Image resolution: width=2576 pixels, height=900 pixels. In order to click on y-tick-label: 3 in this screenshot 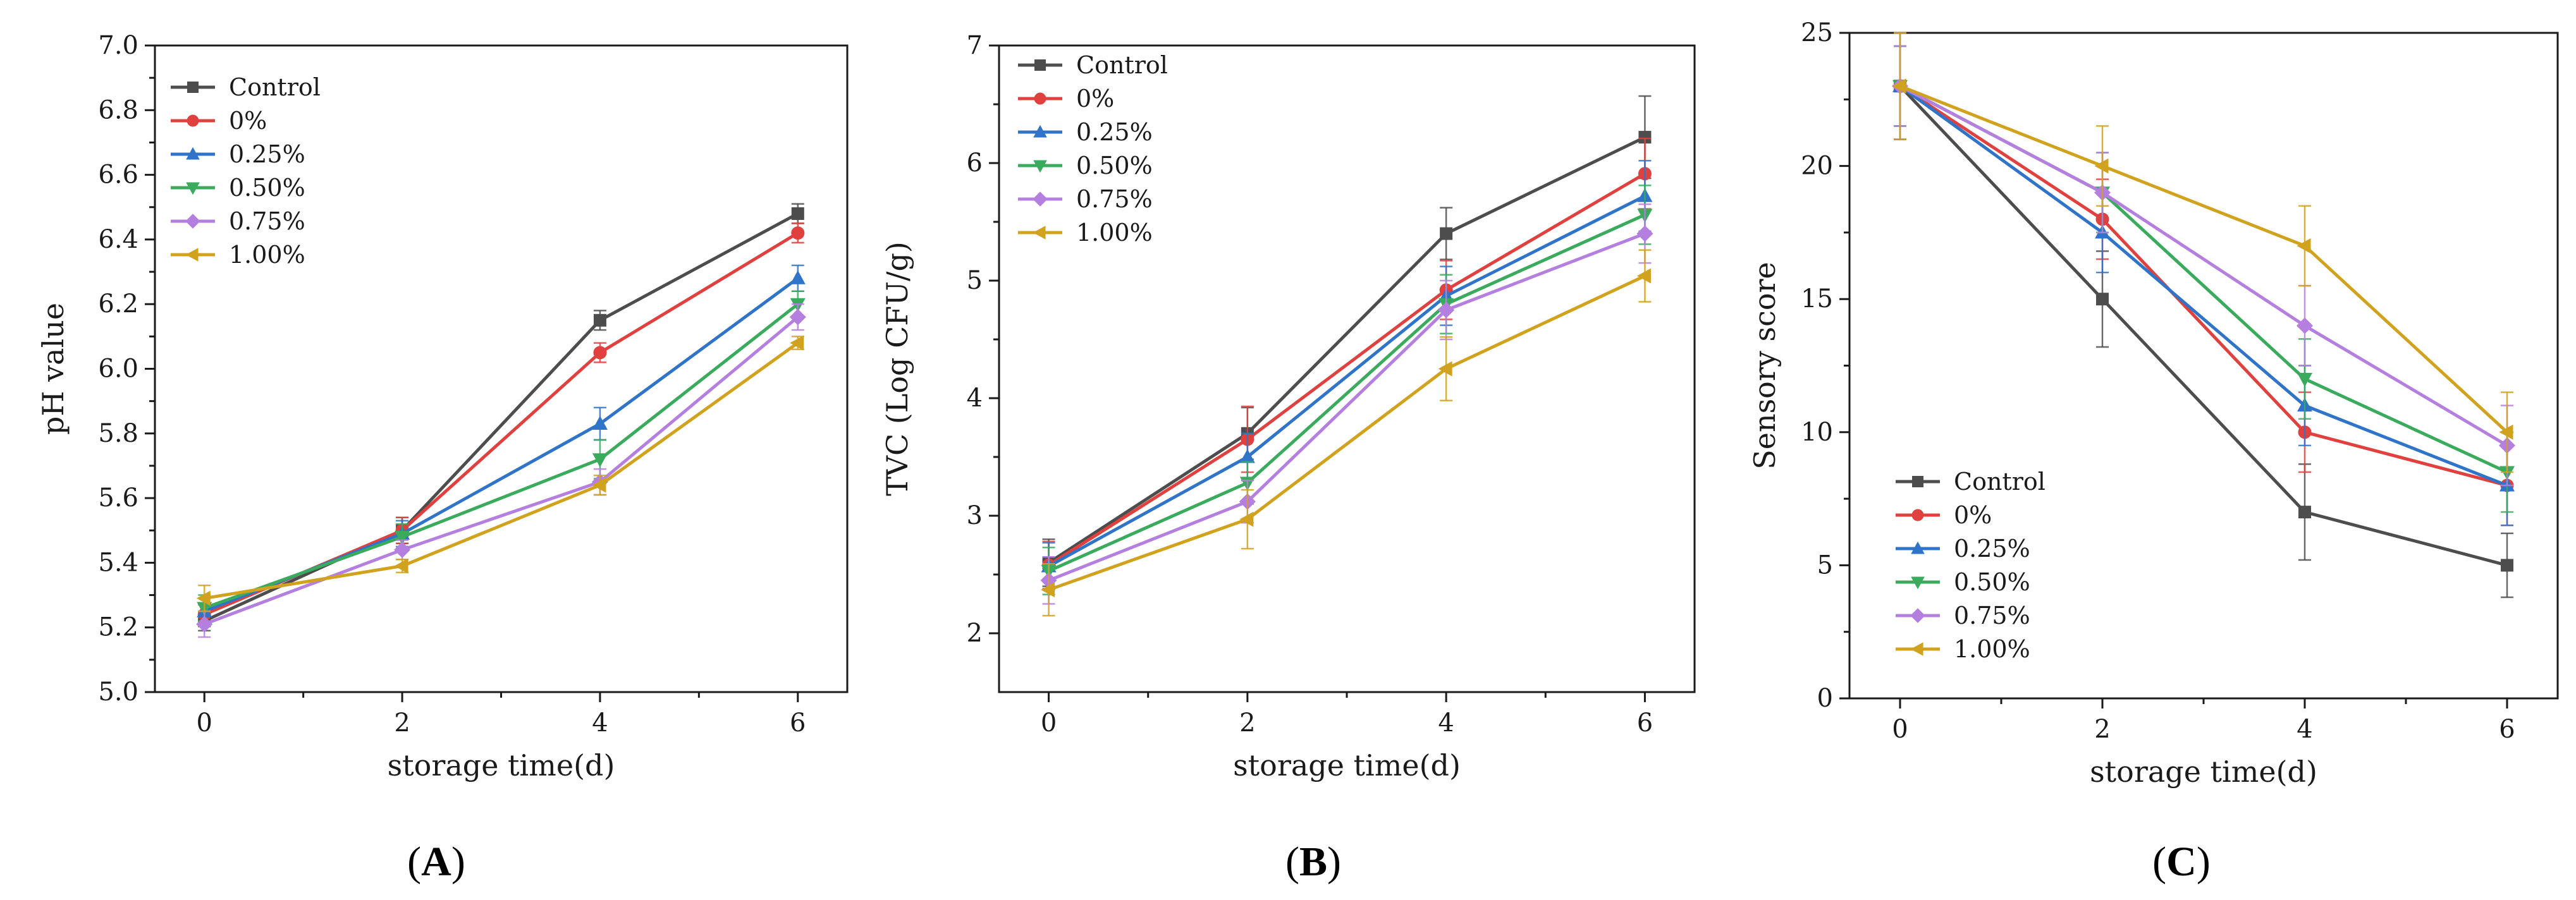, I will do `click(975, 515)`.